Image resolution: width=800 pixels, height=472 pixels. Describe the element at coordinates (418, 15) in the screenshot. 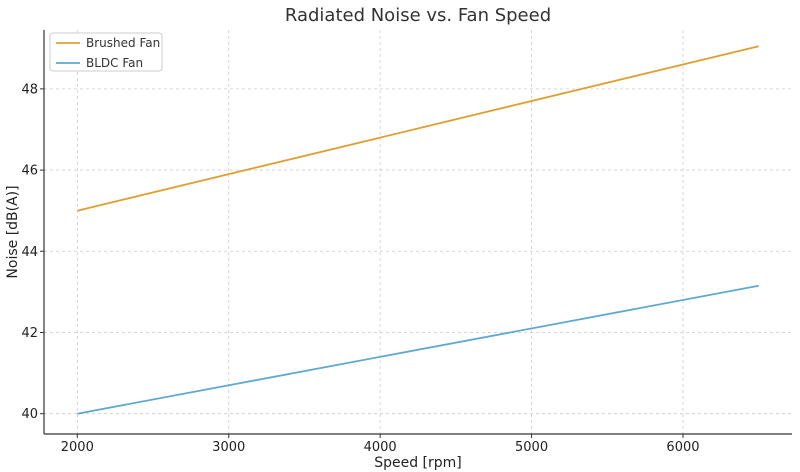

I see `chart-title: Radiated Noise vs. Fan Speed` at that location.